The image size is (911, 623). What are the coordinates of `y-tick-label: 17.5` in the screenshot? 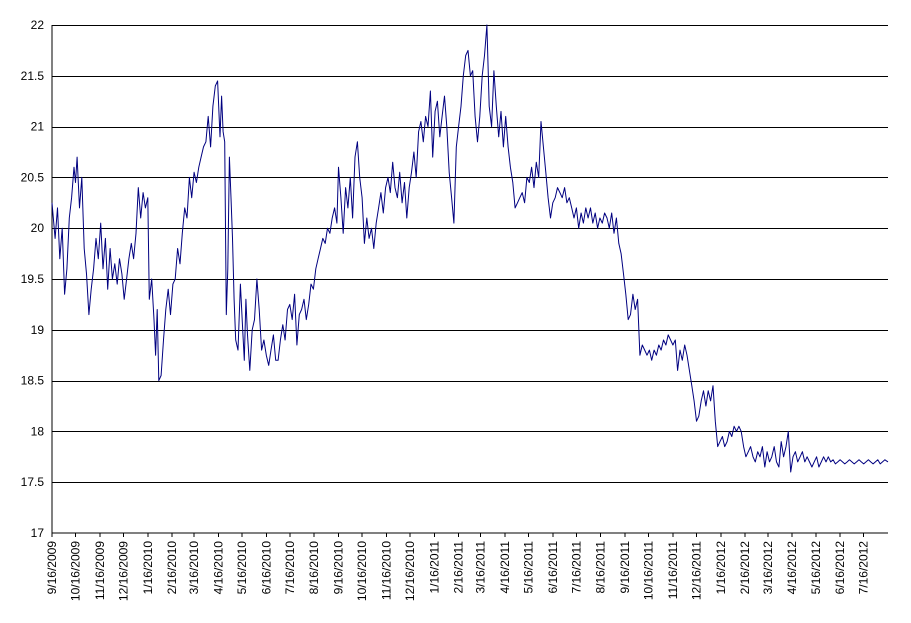 It's located at (33, 482).